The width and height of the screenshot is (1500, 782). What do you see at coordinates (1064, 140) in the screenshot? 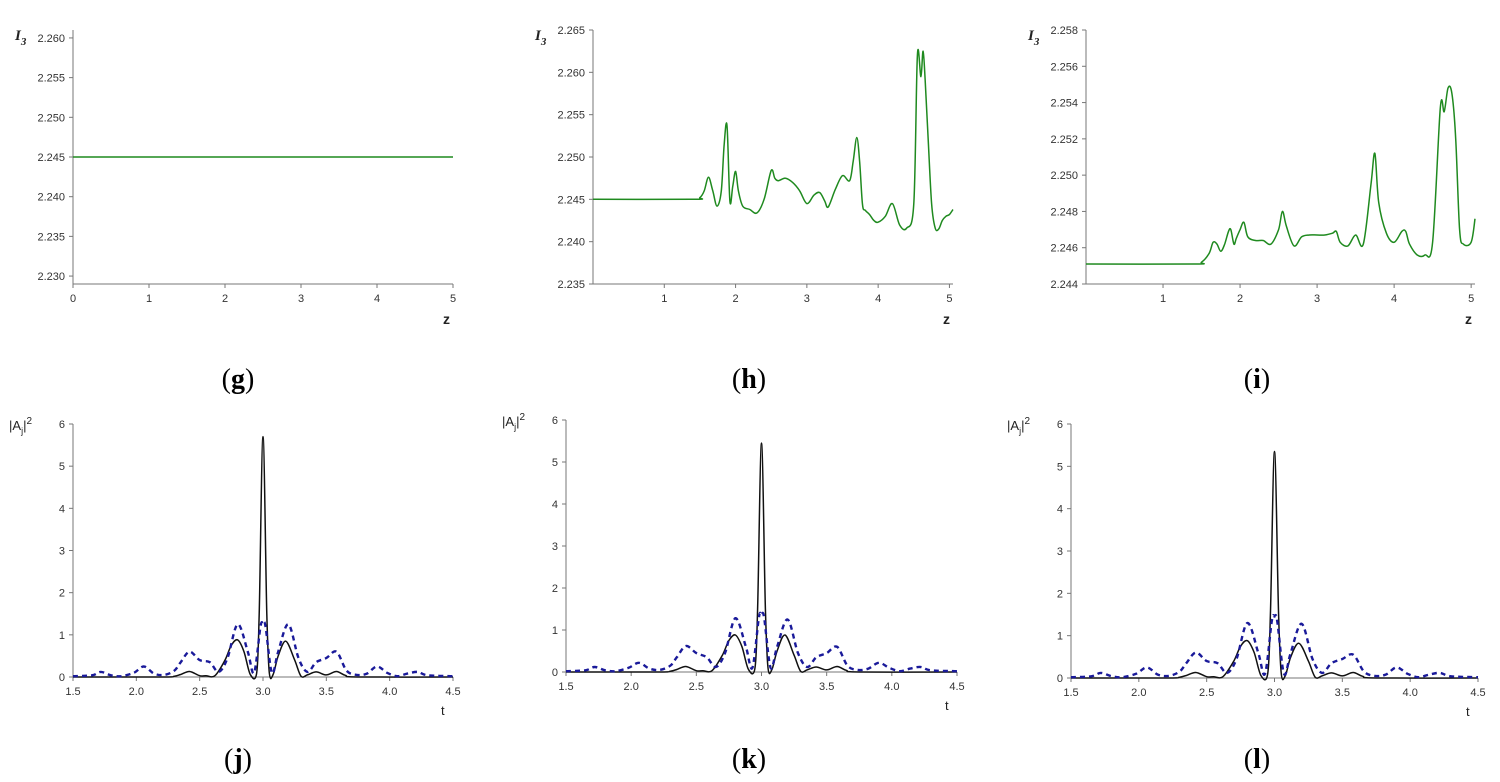
I see `y-tick-label: 2.252` at bounding box center [1064, 140].